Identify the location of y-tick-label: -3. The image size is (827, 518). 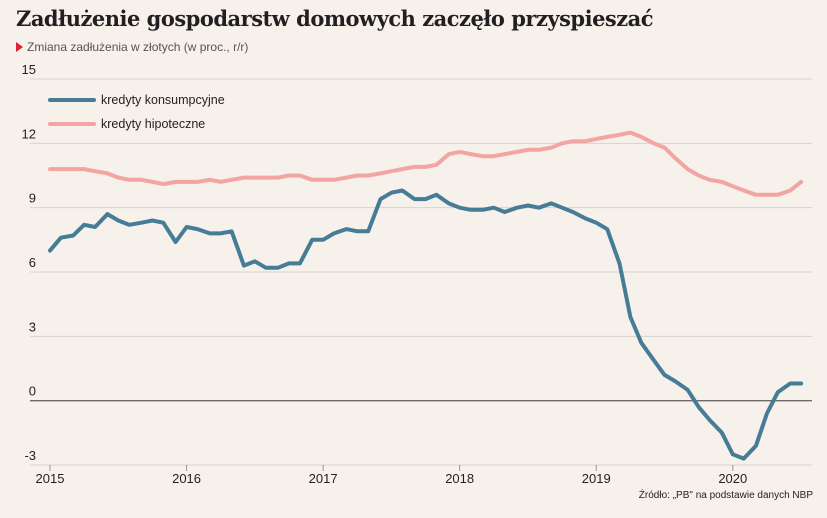
(30, 455).